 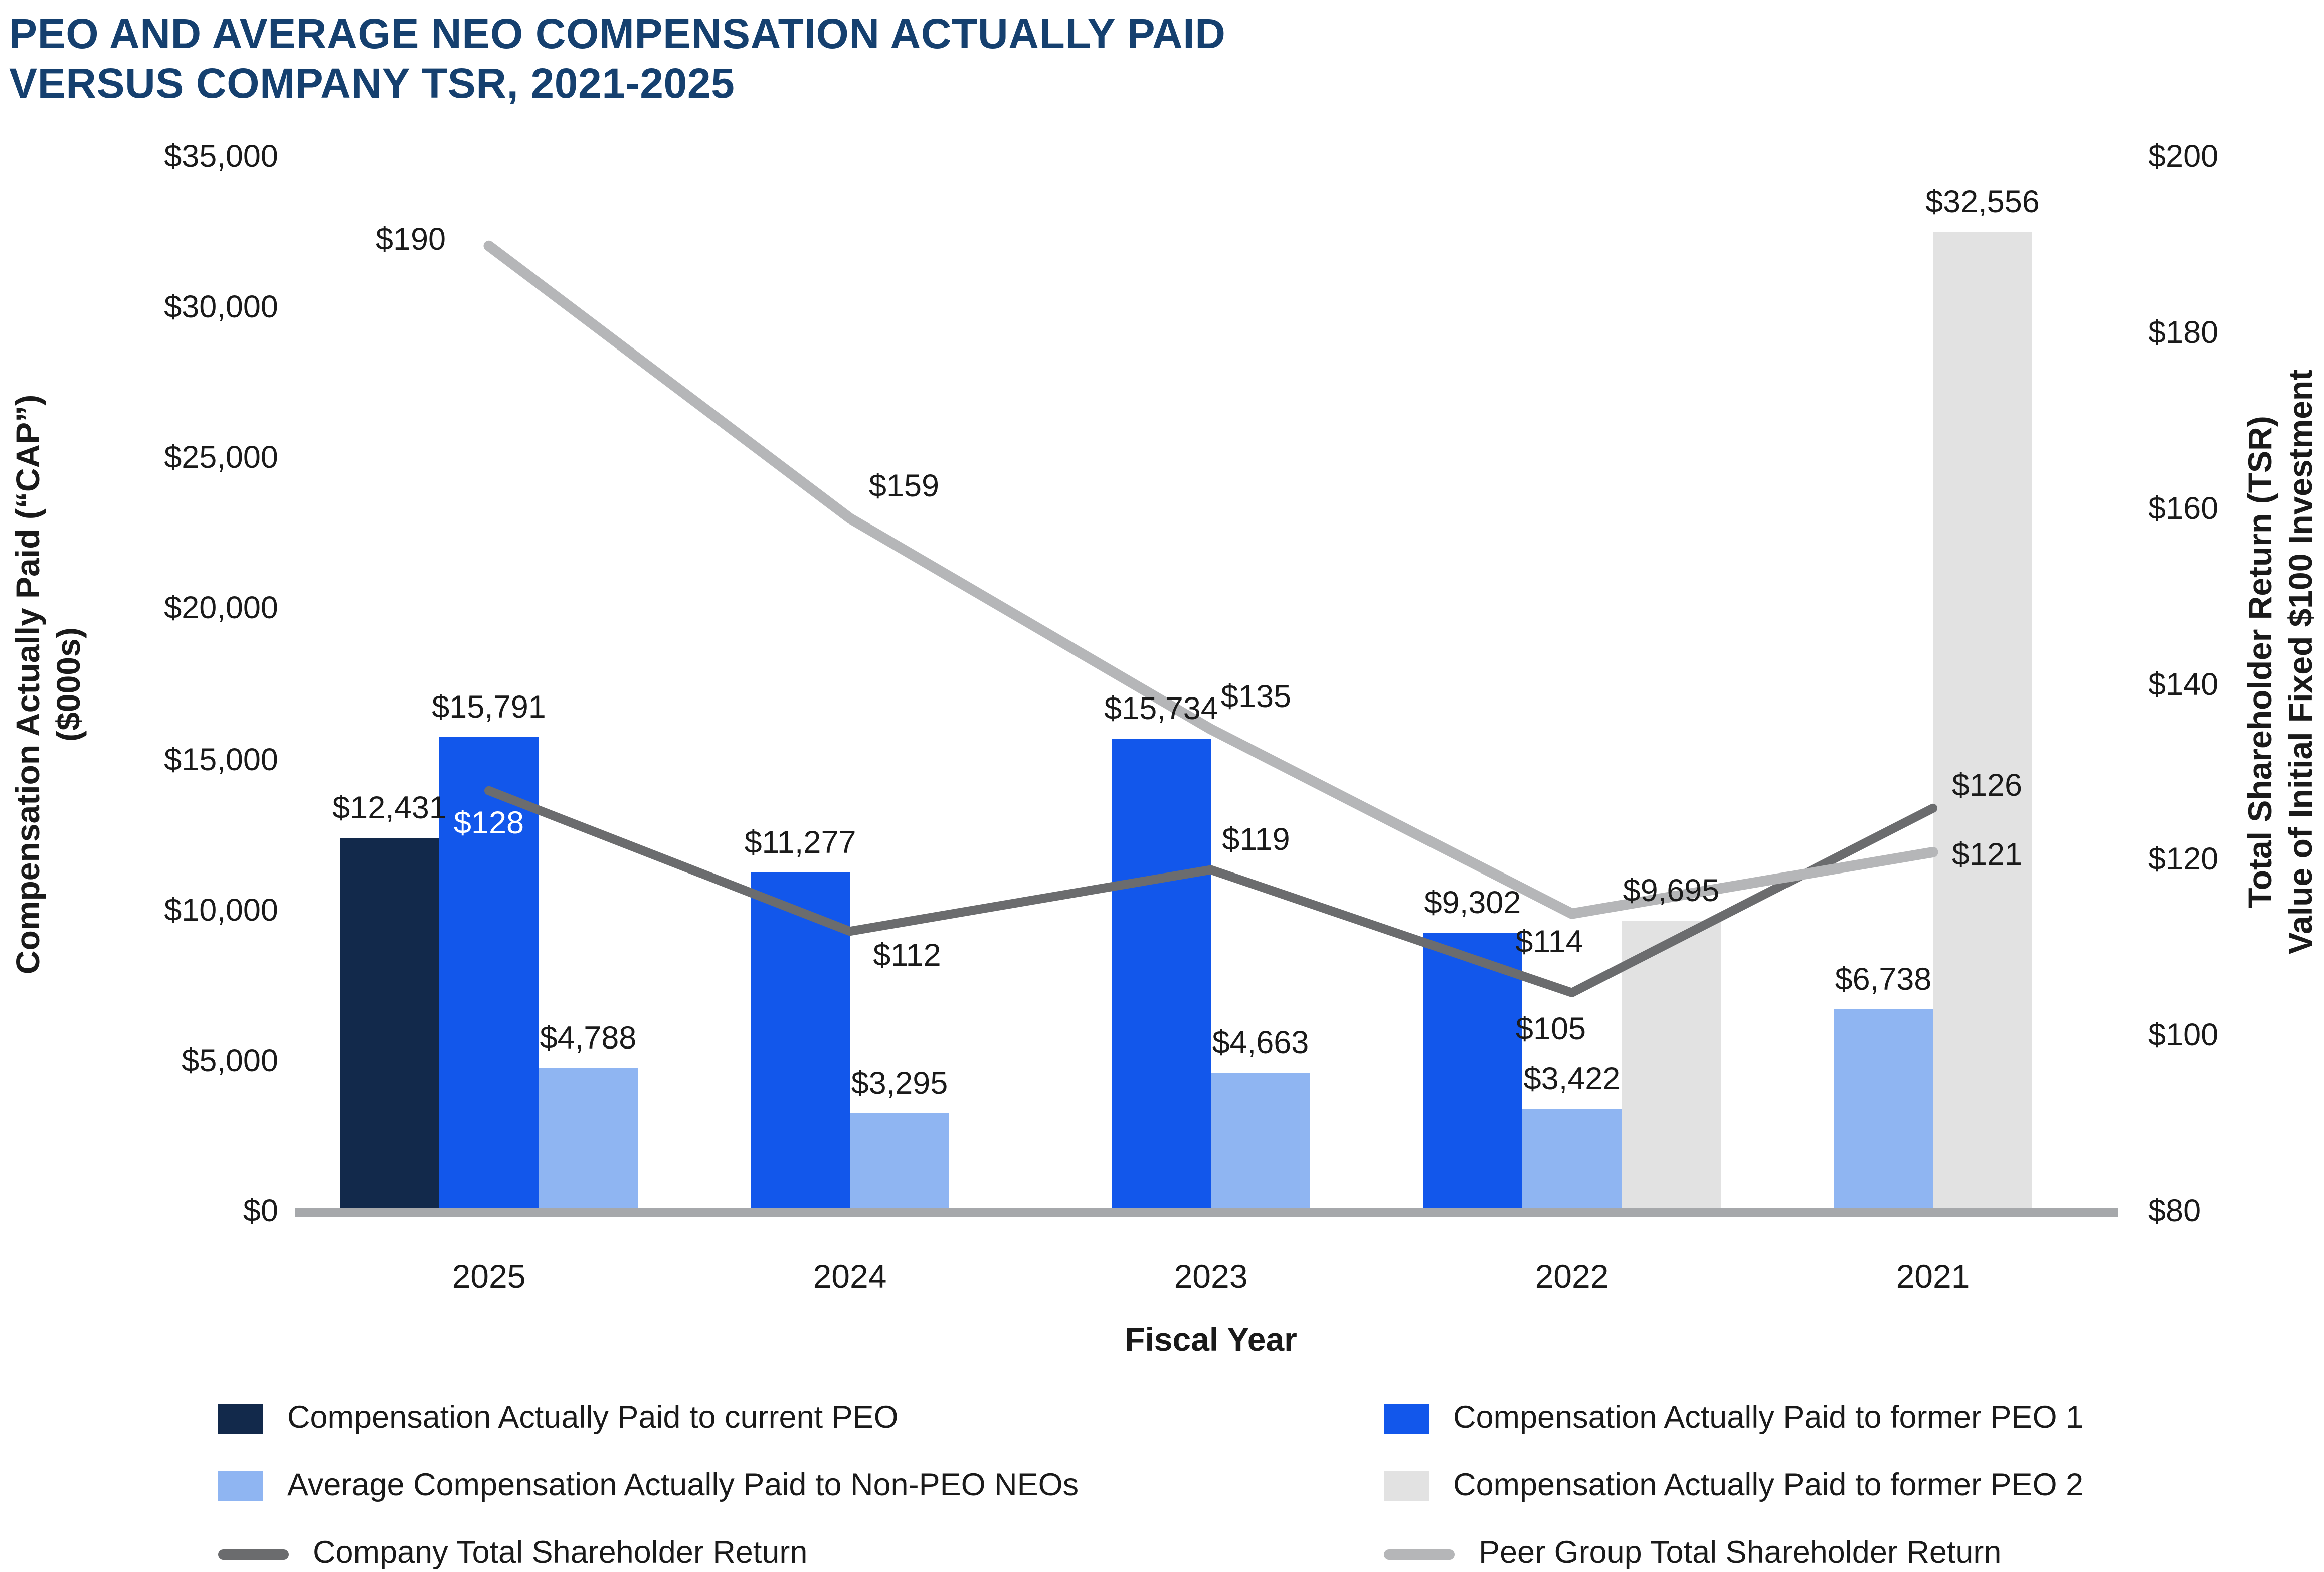 I want to click on left-axis-tick-label: $5,000, so click(x=230, y=1061).